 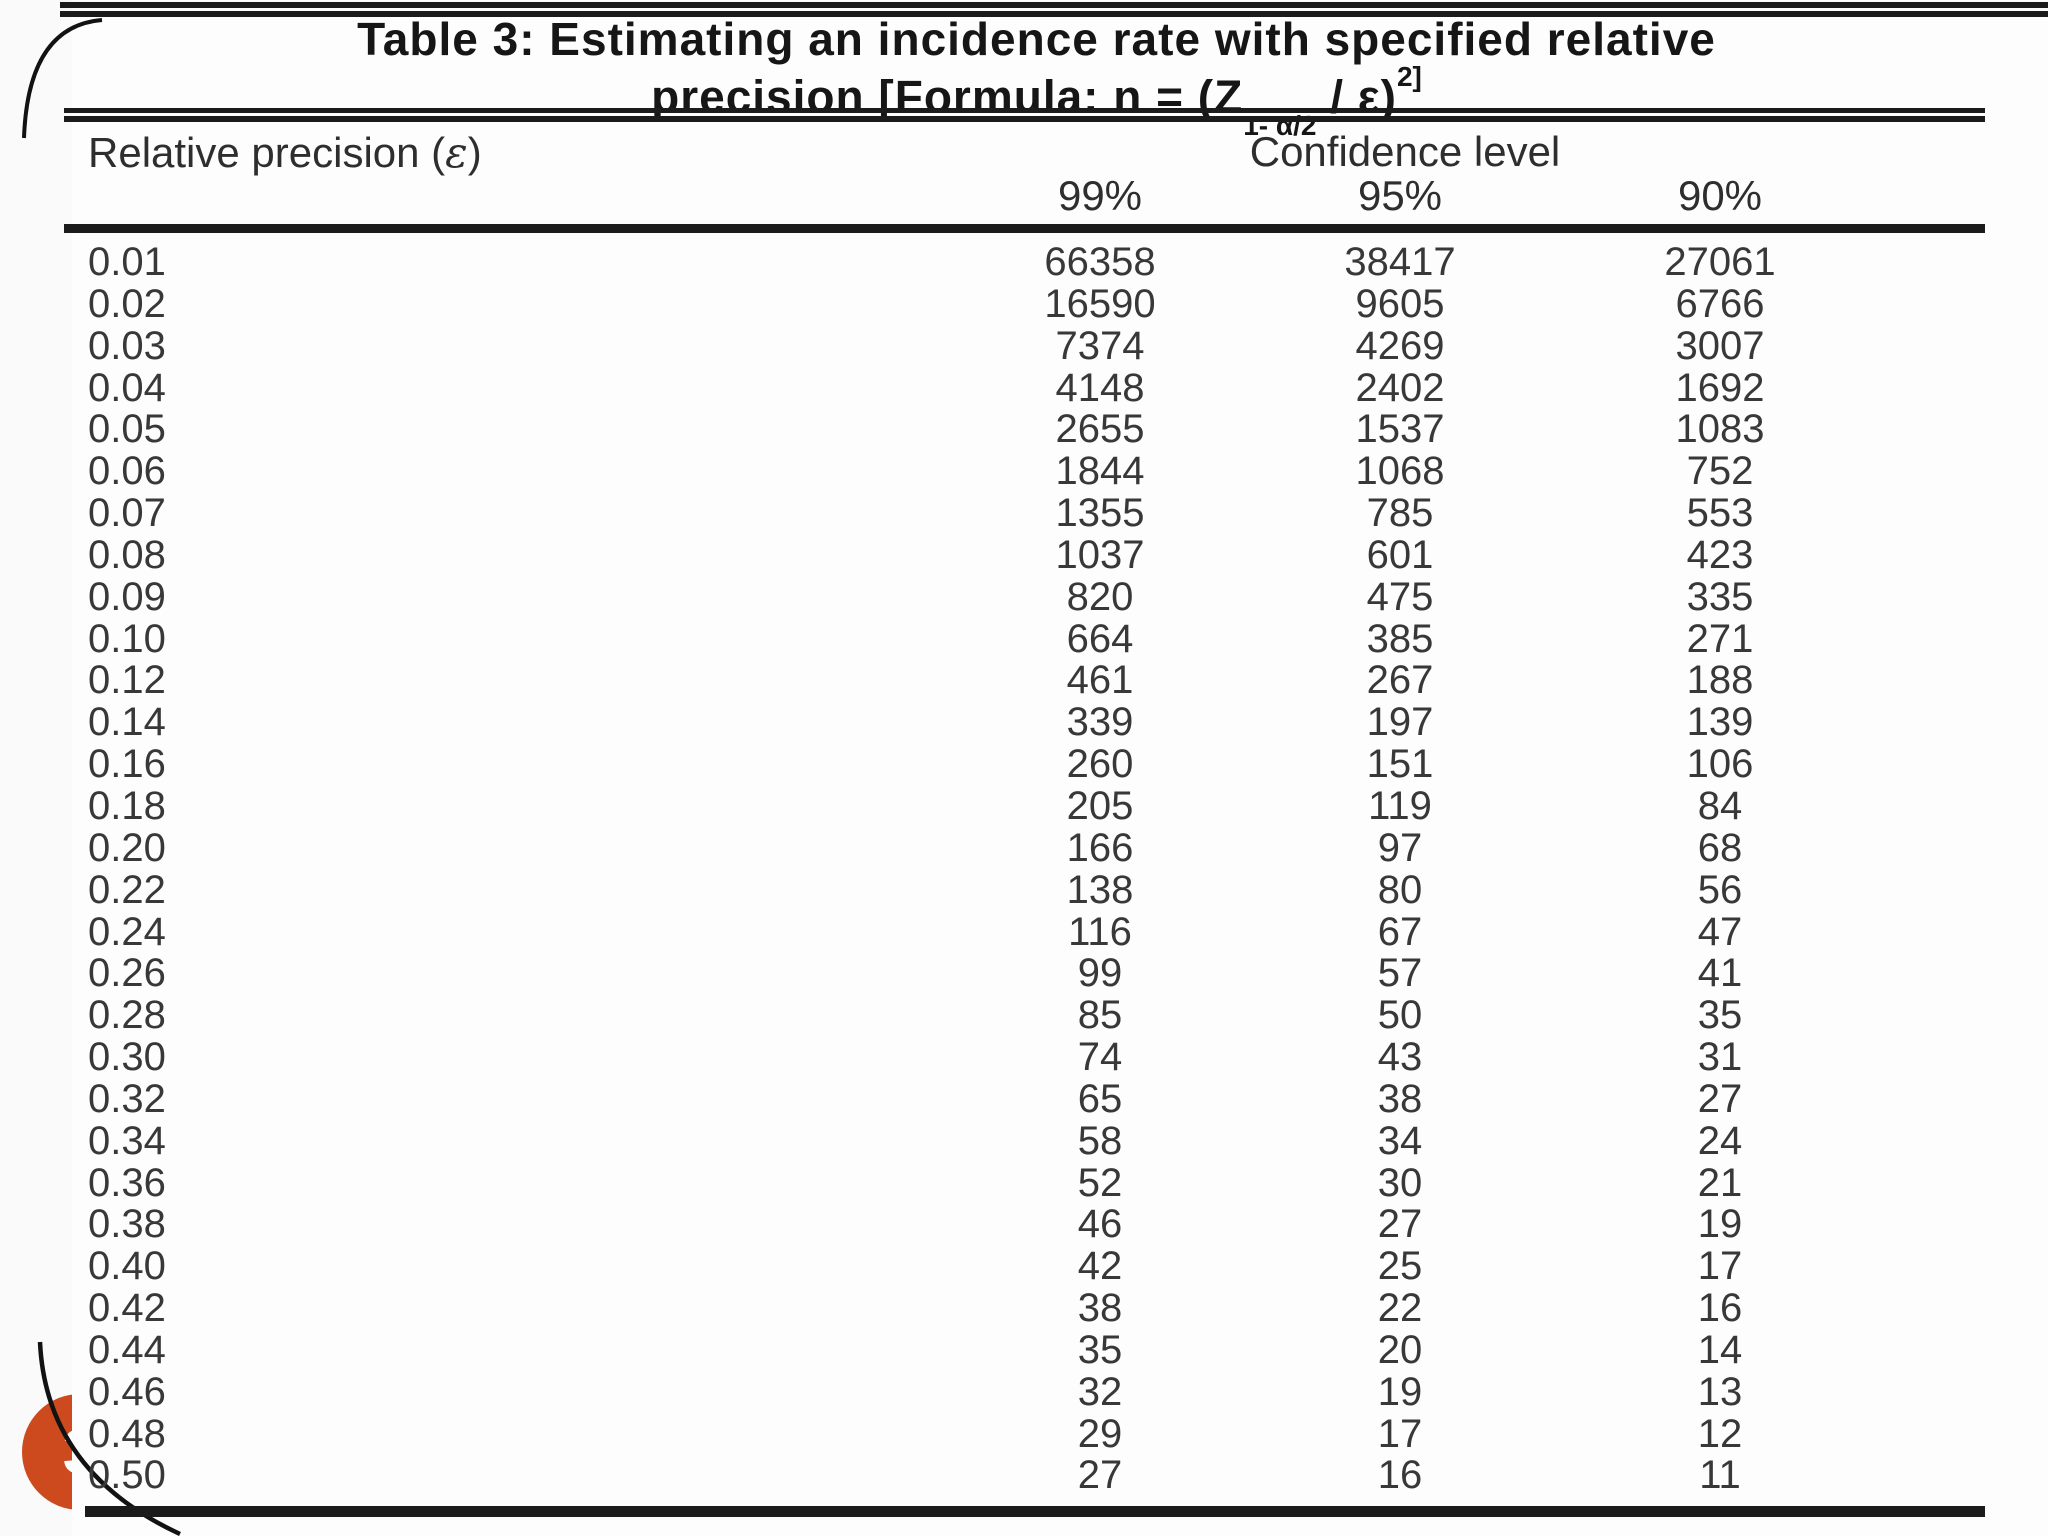 I want to click on table-row: 0.03 7374 4269 3007, so click(x=1005, y=345).